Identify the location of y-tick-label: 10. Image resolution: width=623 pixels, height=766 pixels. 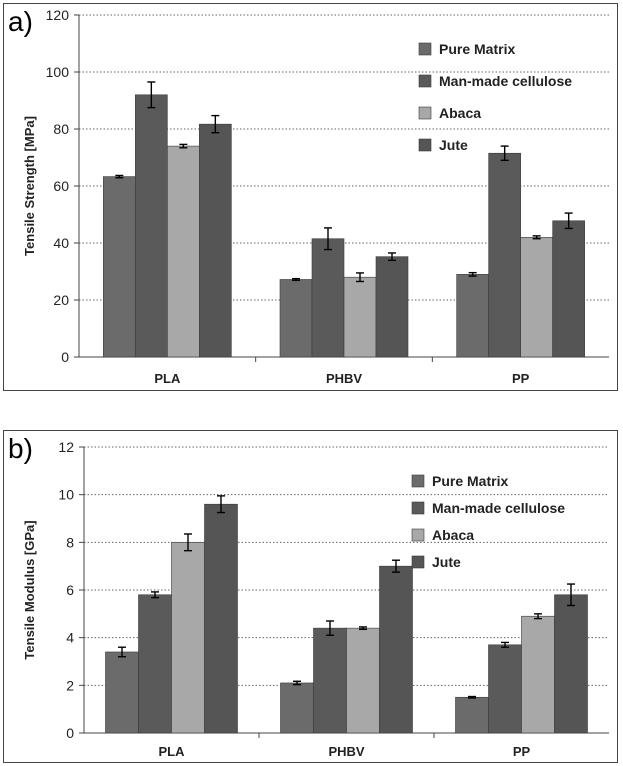
(66, 495).